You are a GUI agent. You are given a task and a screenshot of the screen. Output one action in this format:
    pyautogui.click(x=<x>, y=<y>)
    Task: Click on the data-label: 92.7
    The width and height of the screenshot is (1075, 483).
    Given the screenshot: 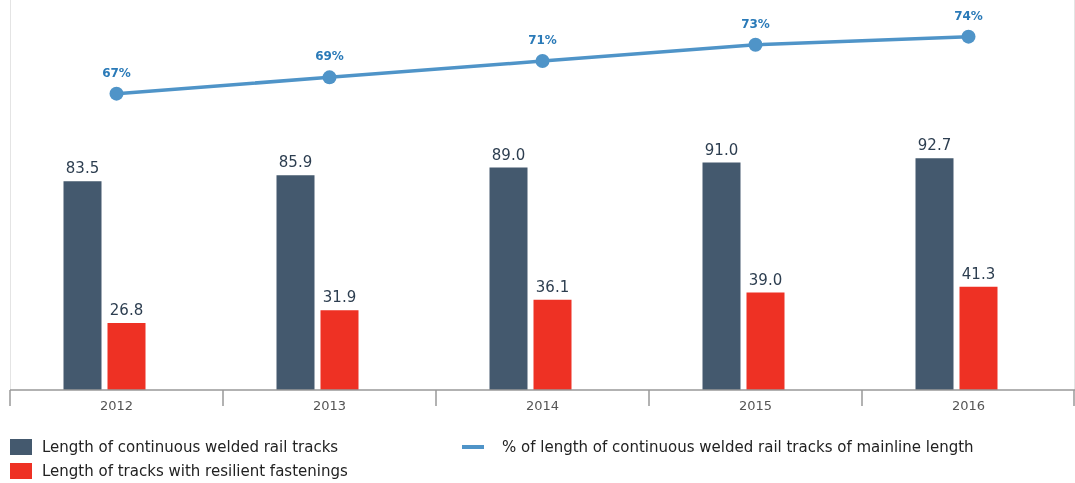 What is the action you would take?
    pyautogui.click(x=934, y=145)
    